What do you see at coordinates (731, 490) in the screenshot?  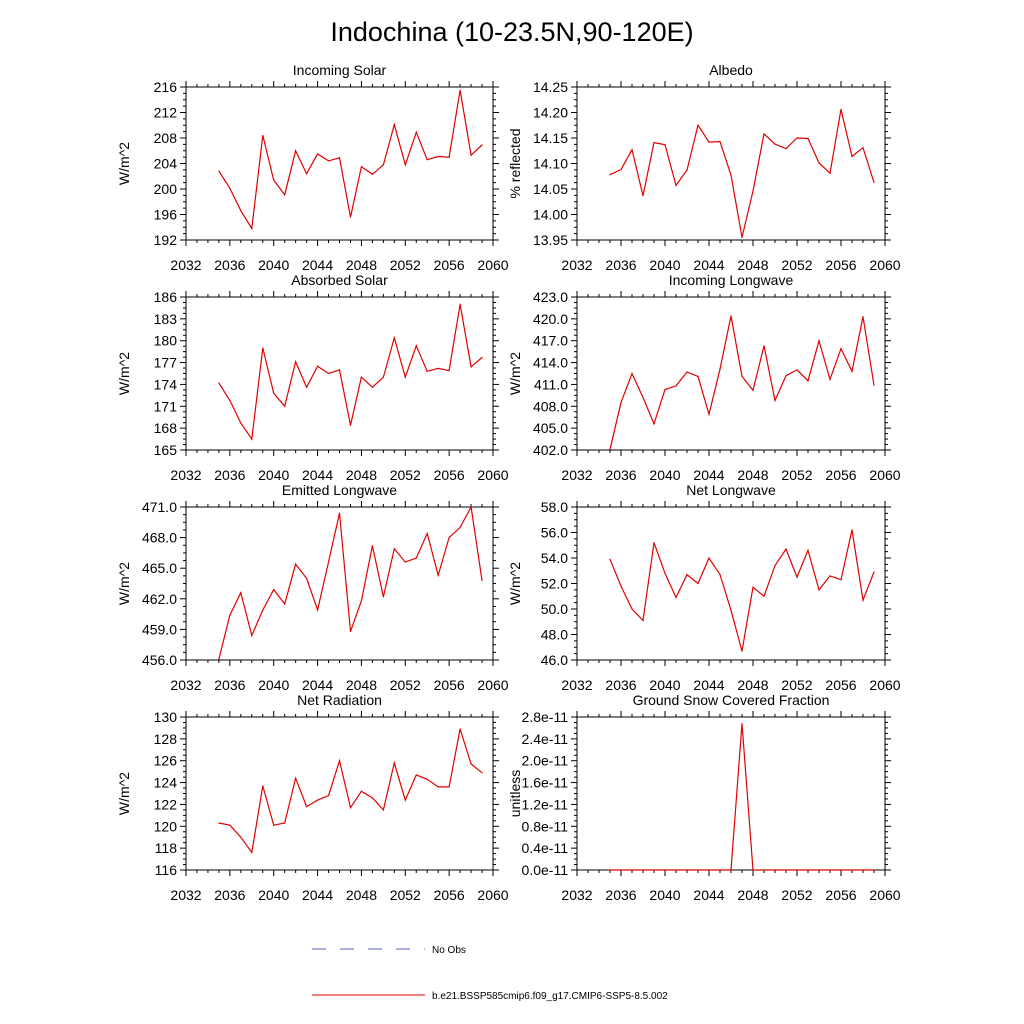 I see `panel-title: Net Longwave` at bounding box center [731, 490].